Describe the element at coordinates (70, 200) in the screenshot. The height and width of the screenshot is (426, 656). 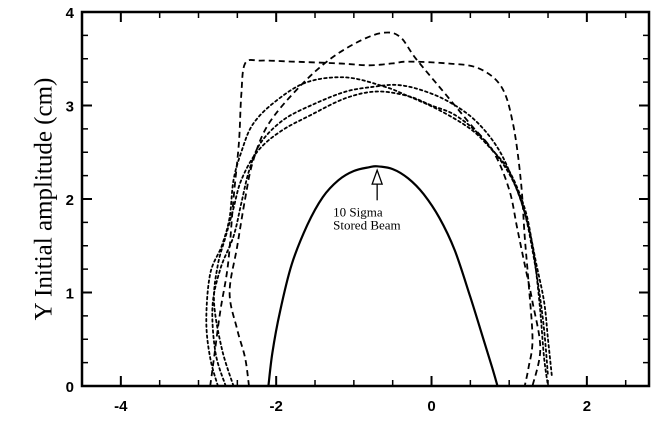
I see `y-tick-label: 2` at that location.